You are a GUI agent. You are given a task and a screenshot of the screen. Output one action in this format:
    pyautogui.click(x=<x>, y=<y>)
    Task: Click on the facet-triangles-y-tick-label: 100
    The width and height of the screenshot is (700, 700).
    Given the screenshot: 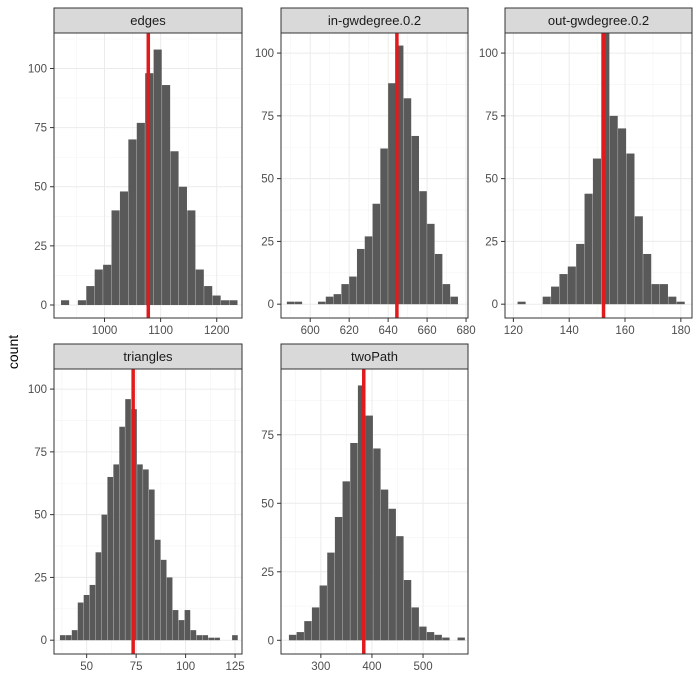 What is the action you would take?
    pyautogui.click(x=37, y=390)
    